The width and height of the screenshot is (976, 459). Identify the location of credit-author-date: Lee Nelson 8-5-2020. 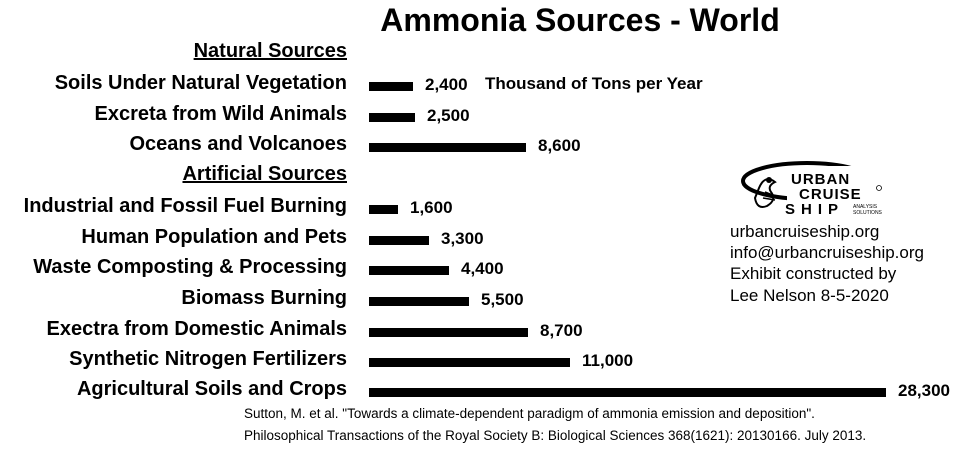
(809, 295).